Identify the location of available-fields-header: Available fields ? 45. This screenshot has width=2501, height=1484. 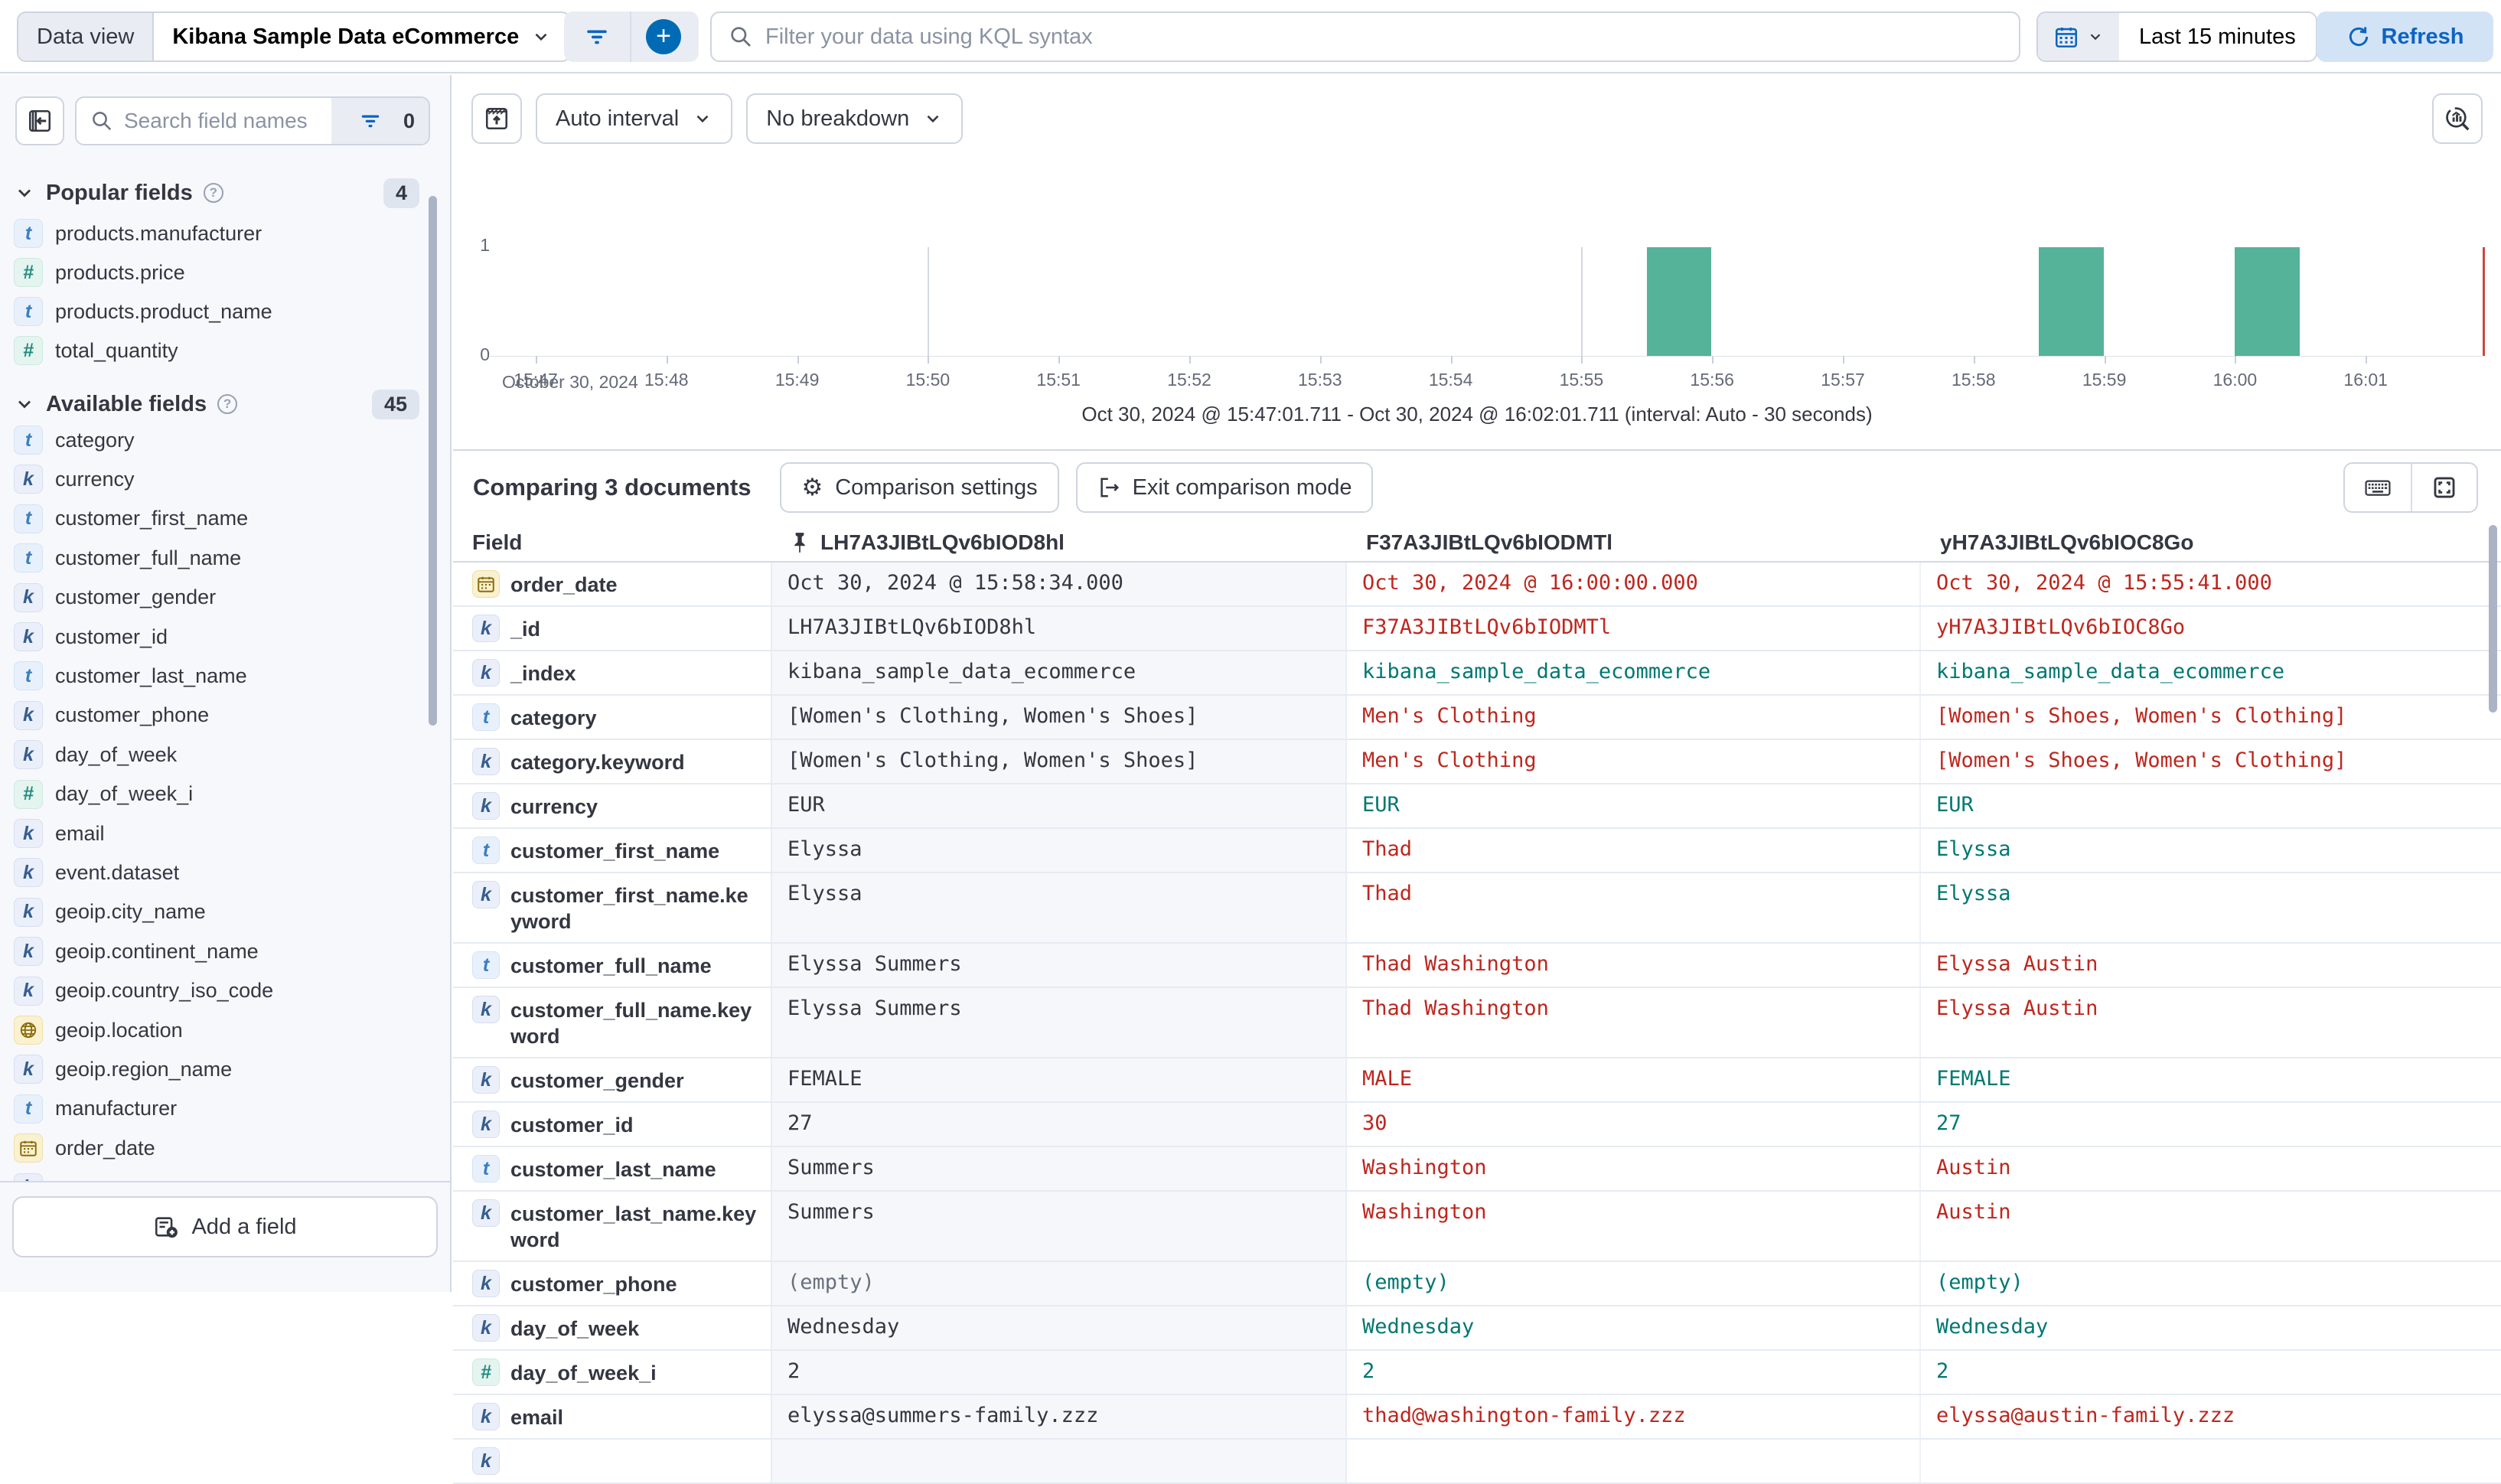
(216, 404).